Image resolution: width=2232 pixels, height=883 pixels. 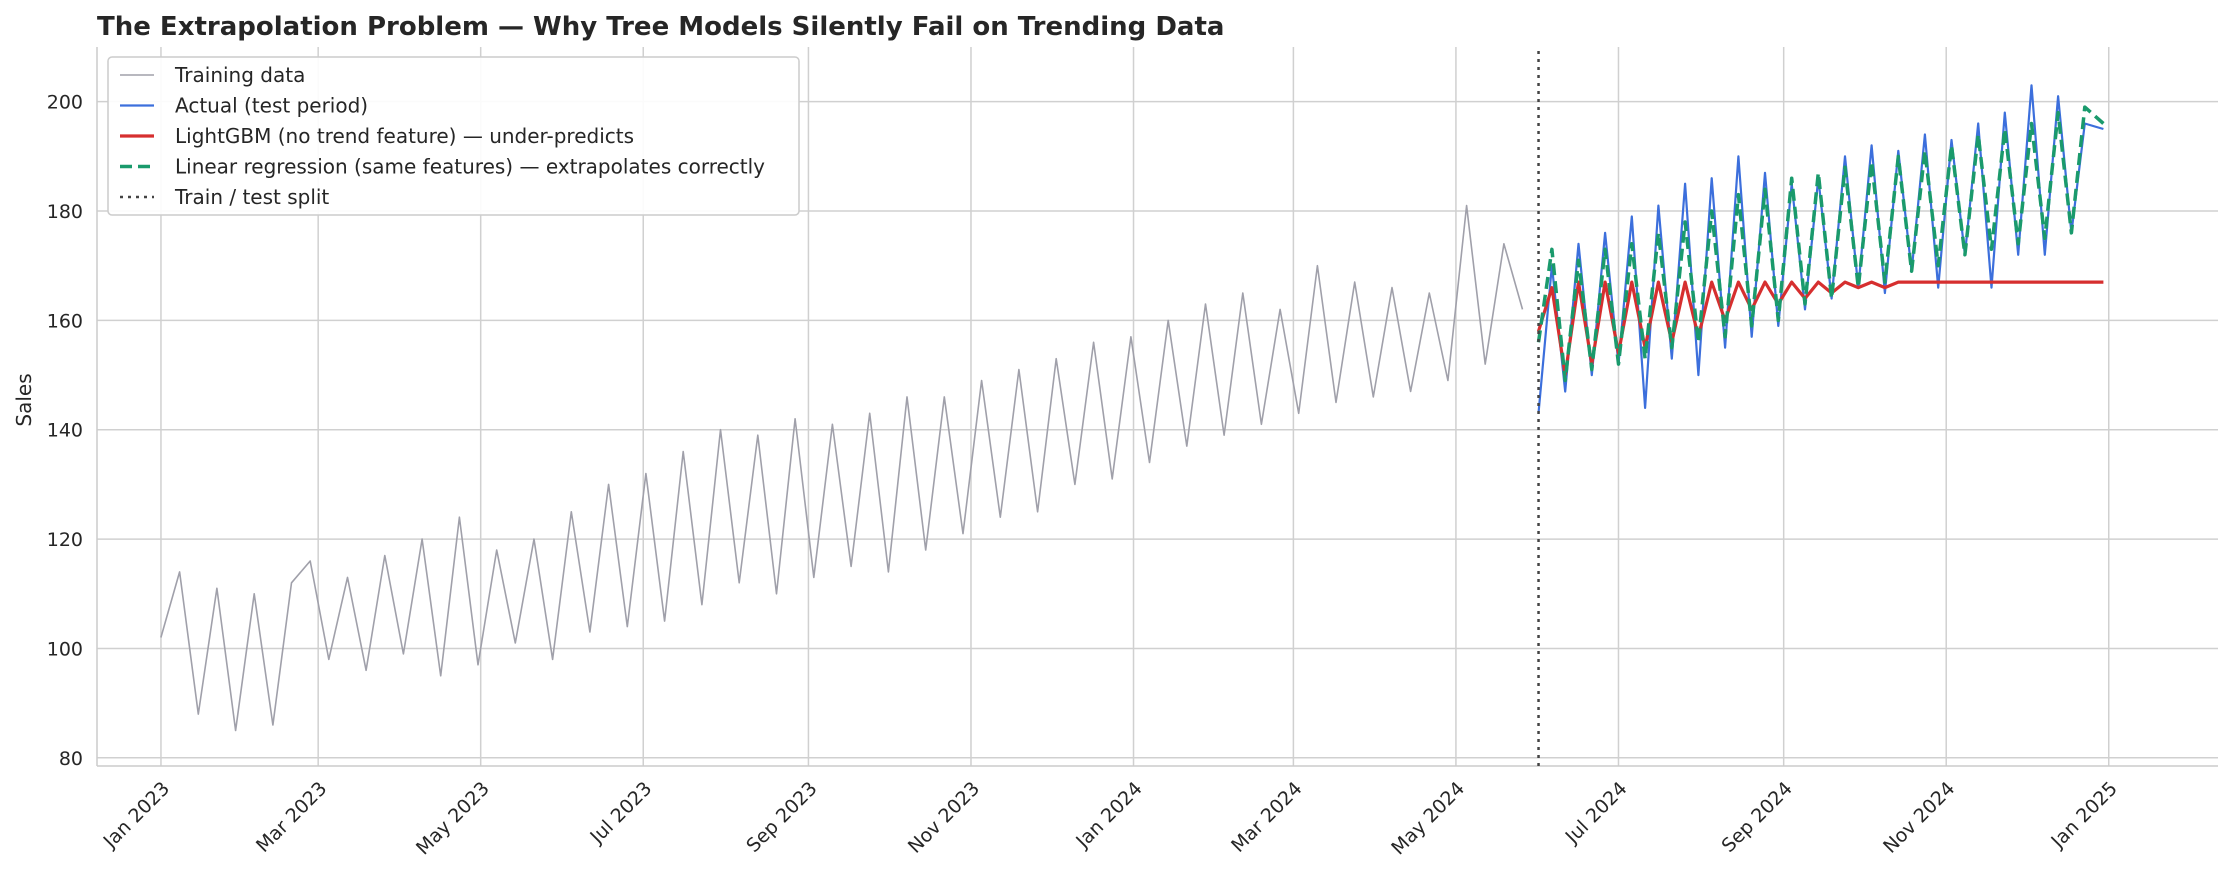 What do you see at coordinates (1596, 813) in the screenshot?
I see `x-tick-label: Jul 2024` at bounding box center [1596, 813].